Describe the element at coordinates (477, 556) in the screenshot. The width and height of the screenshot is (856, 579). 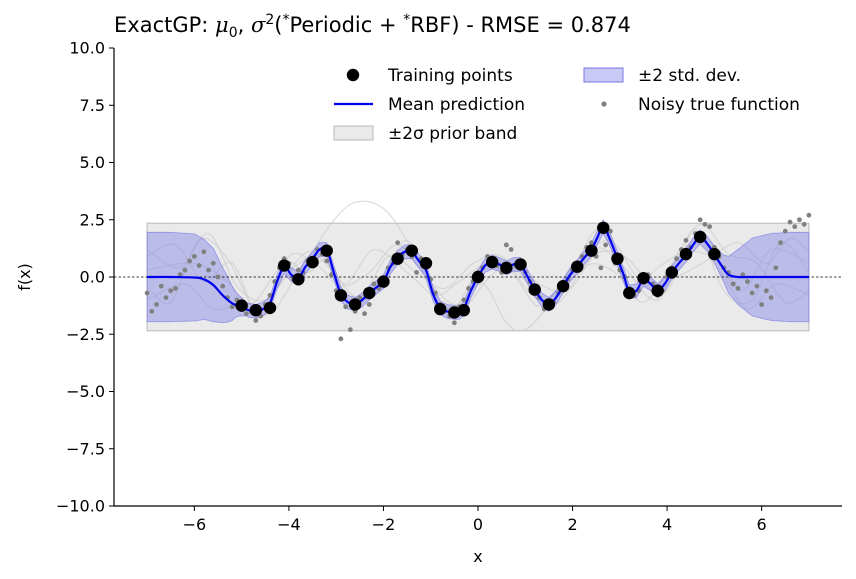
I see `x-axis-label: x` at that location.